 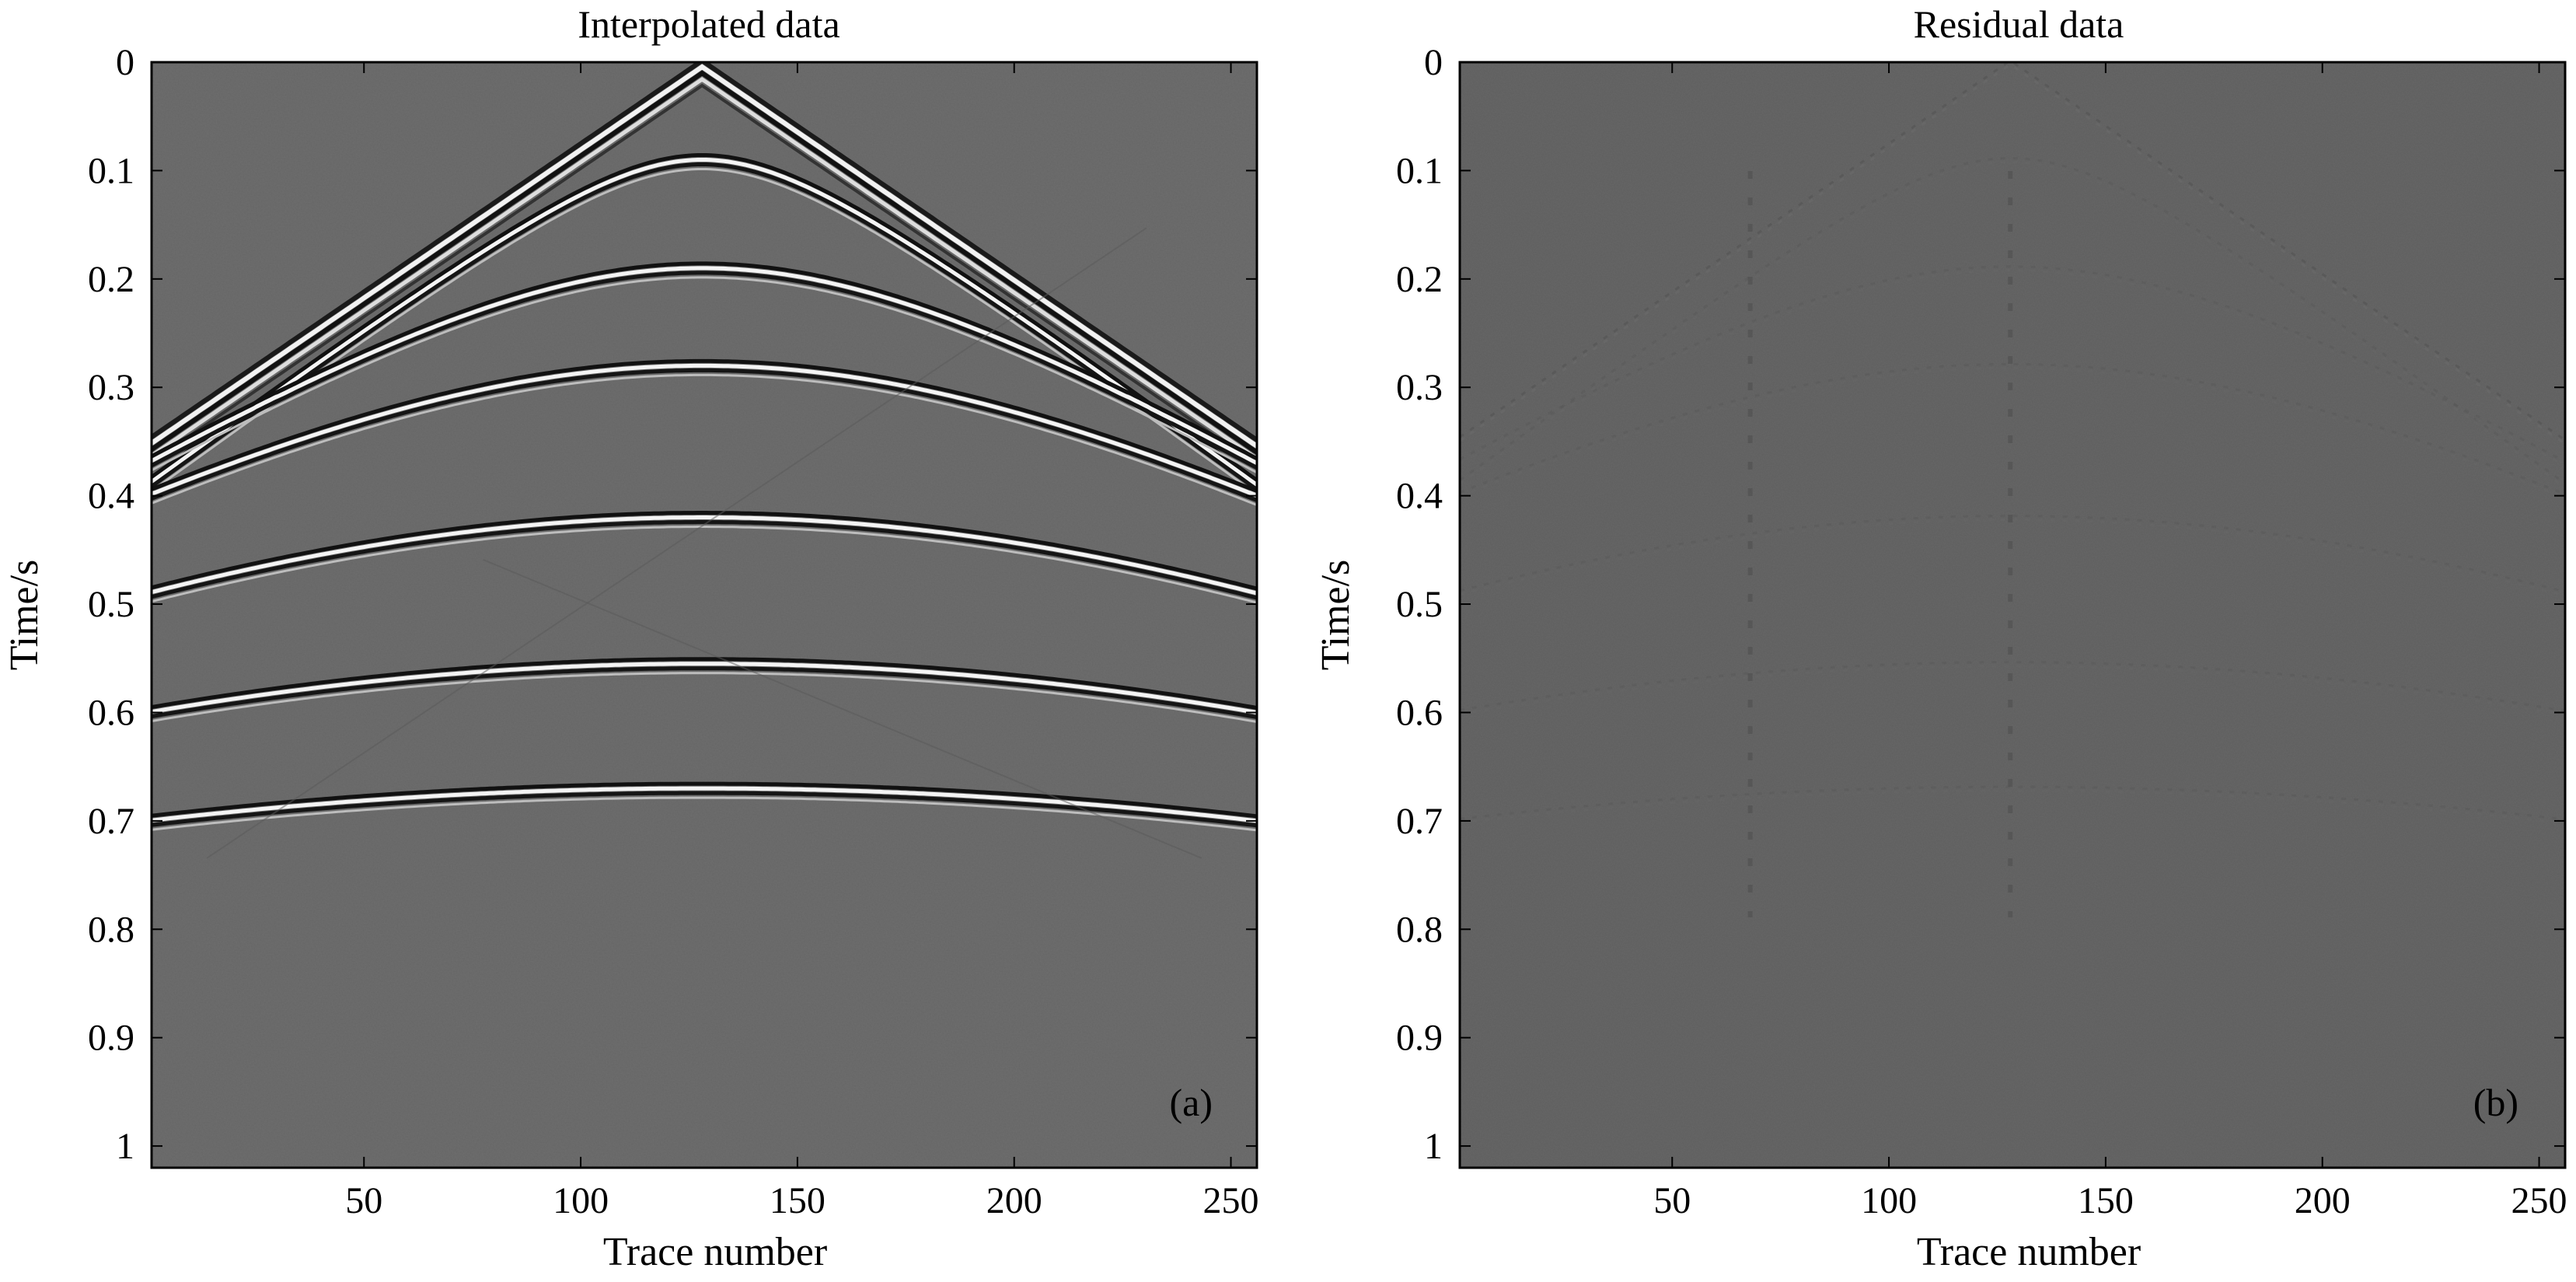 I want to click on chart-title: Residual data, so click(x=2019, y=24).